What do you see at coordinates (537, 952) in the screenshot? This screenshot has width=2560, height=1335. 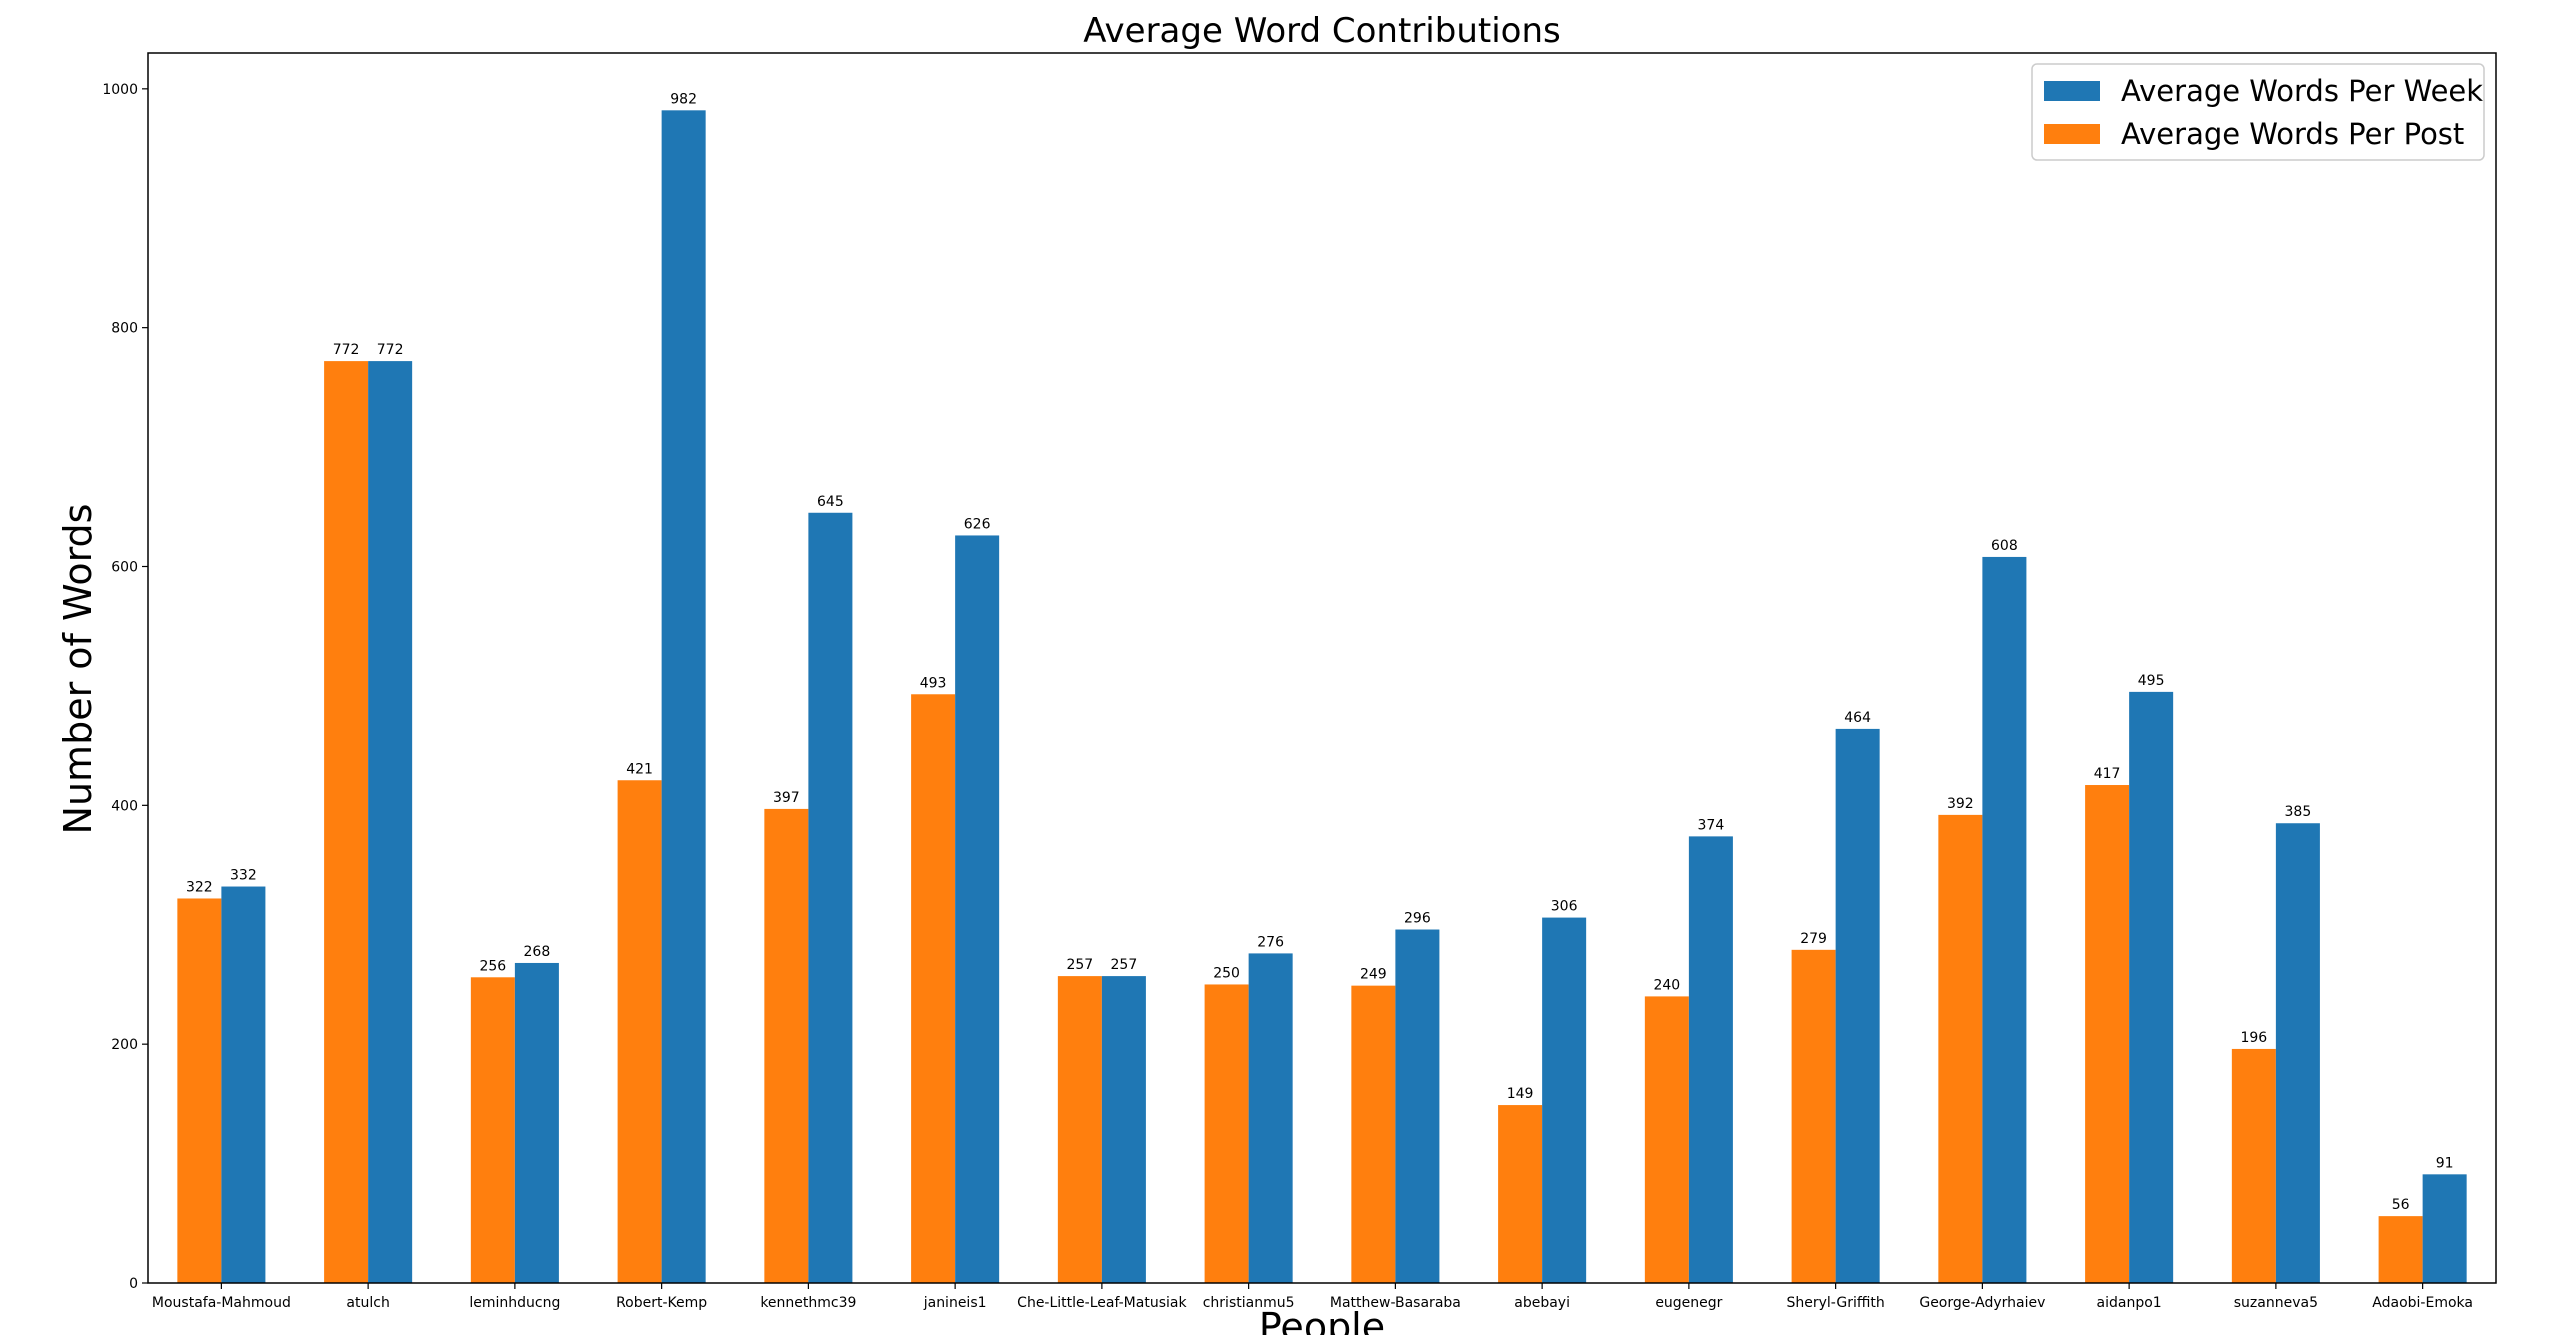 I see `data-label: 268` at bounding box center [537, 952].